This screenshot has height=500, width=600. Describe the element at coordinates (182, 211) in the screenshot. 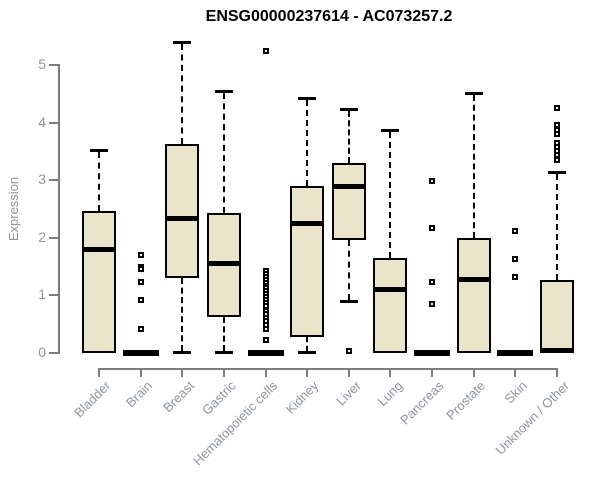

I see `box-breast` at that location.